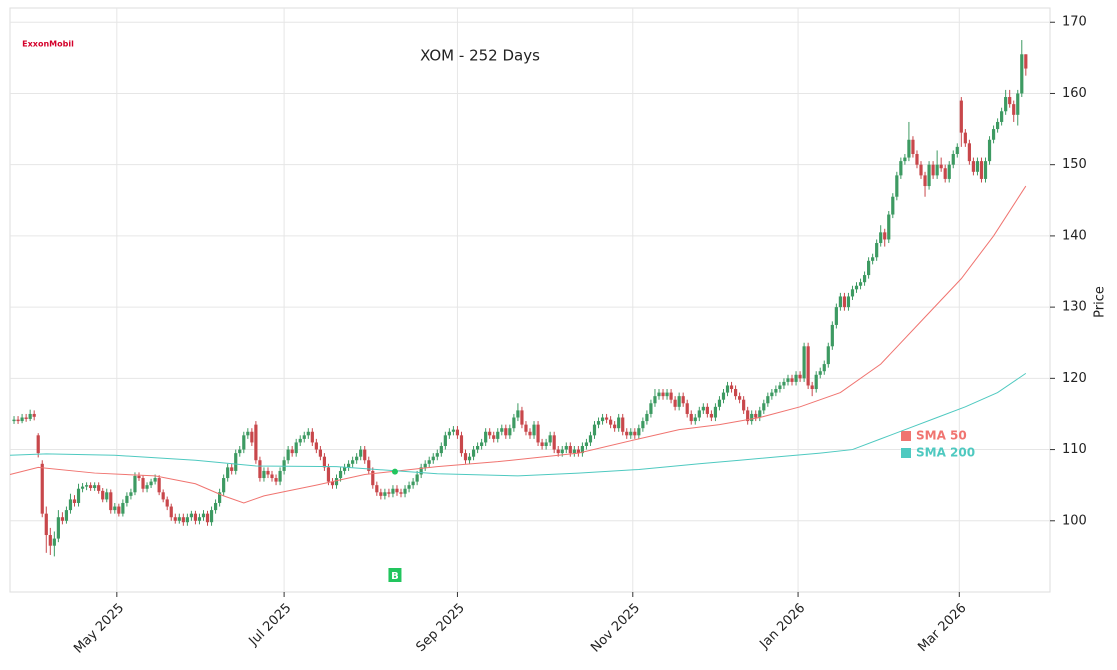  What do you see at coordinates (1074, 449) in the screenshot?
I see `y-tick-label: 110` at bounding box center [1074, 449].